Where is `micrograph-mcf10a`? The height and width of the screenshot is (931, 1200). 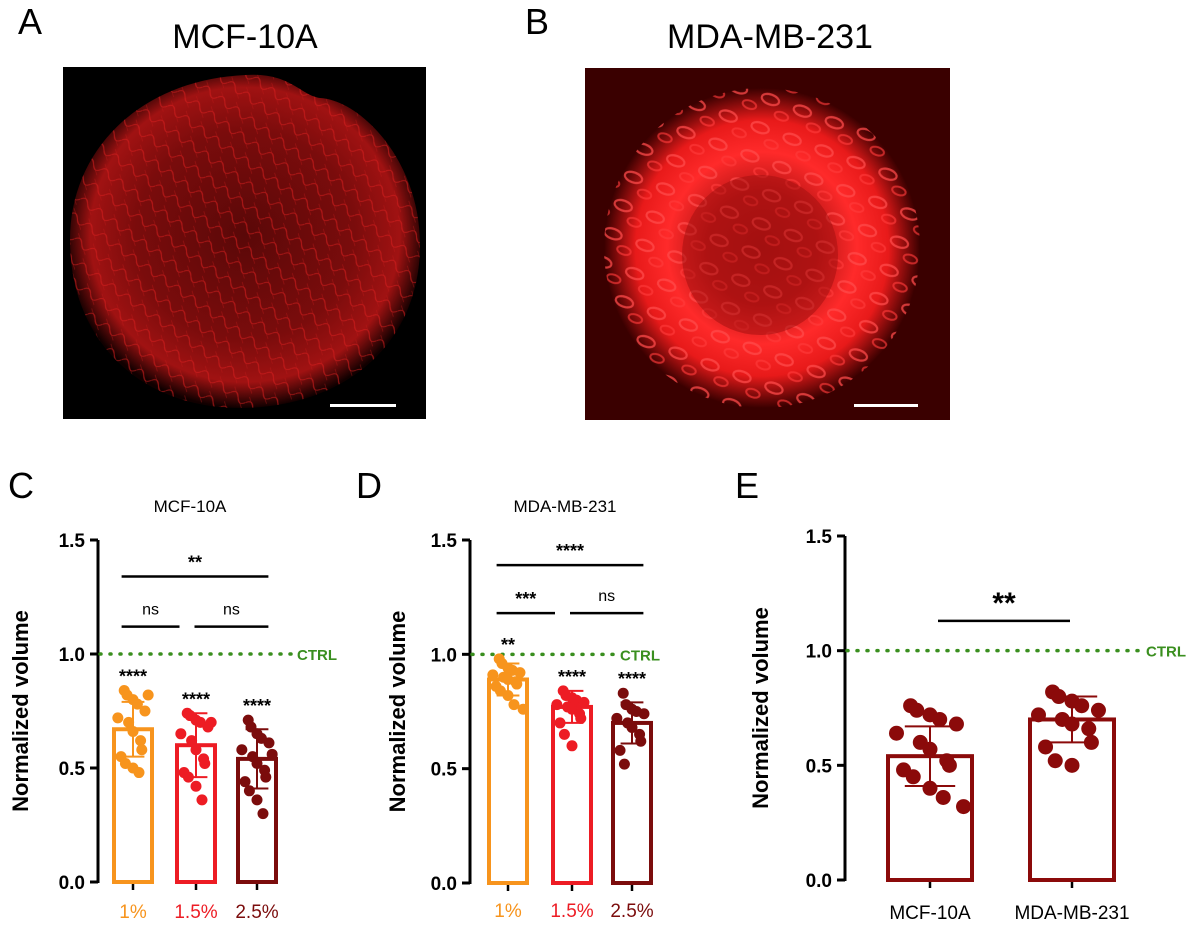
micrograph-mcf10a is located at coordinates (244, 243).